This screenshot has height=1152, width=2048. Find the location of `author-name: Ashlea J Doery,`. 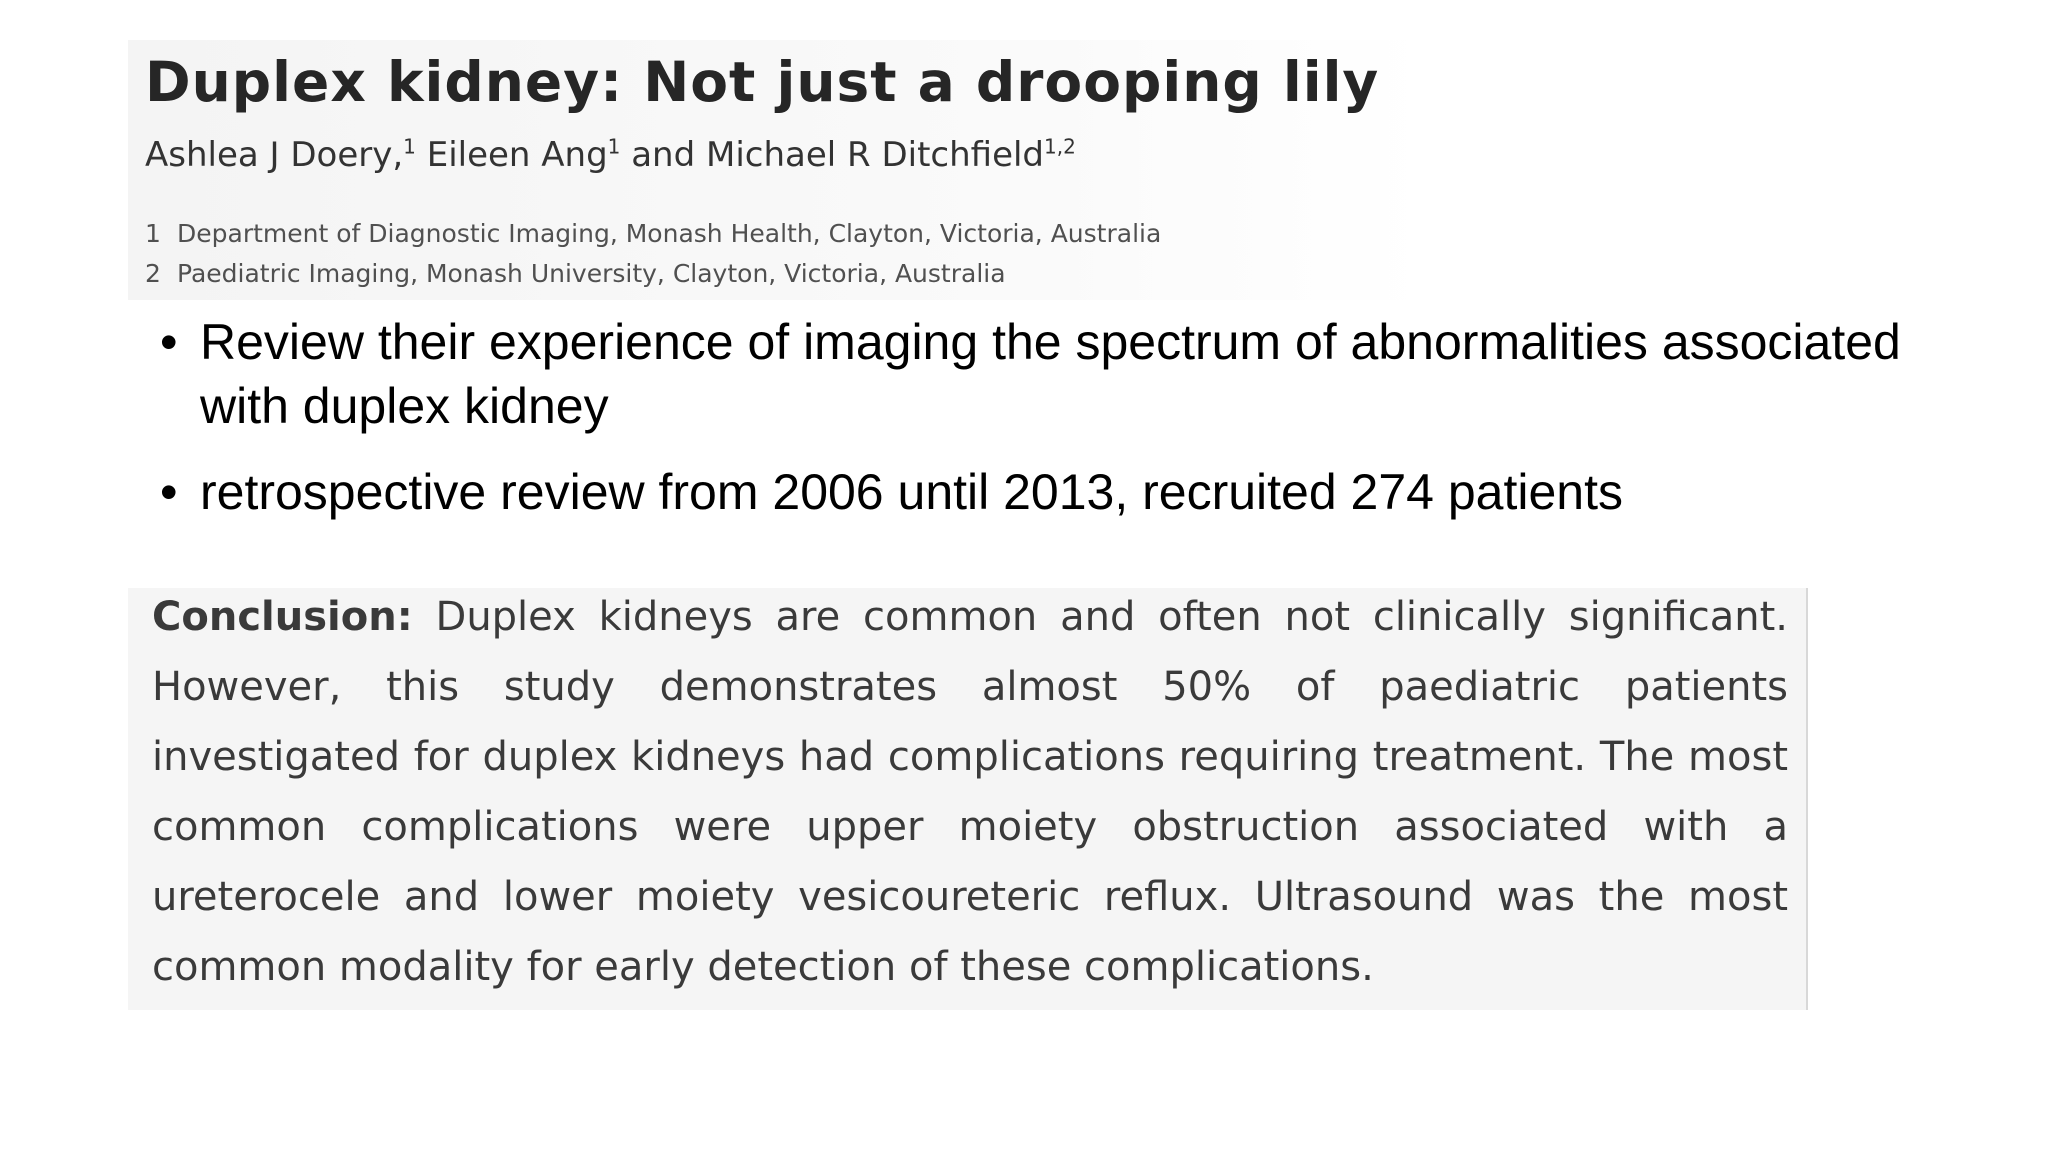

author-name: Ashlea J Doery, is located at coordinates (274, 155).